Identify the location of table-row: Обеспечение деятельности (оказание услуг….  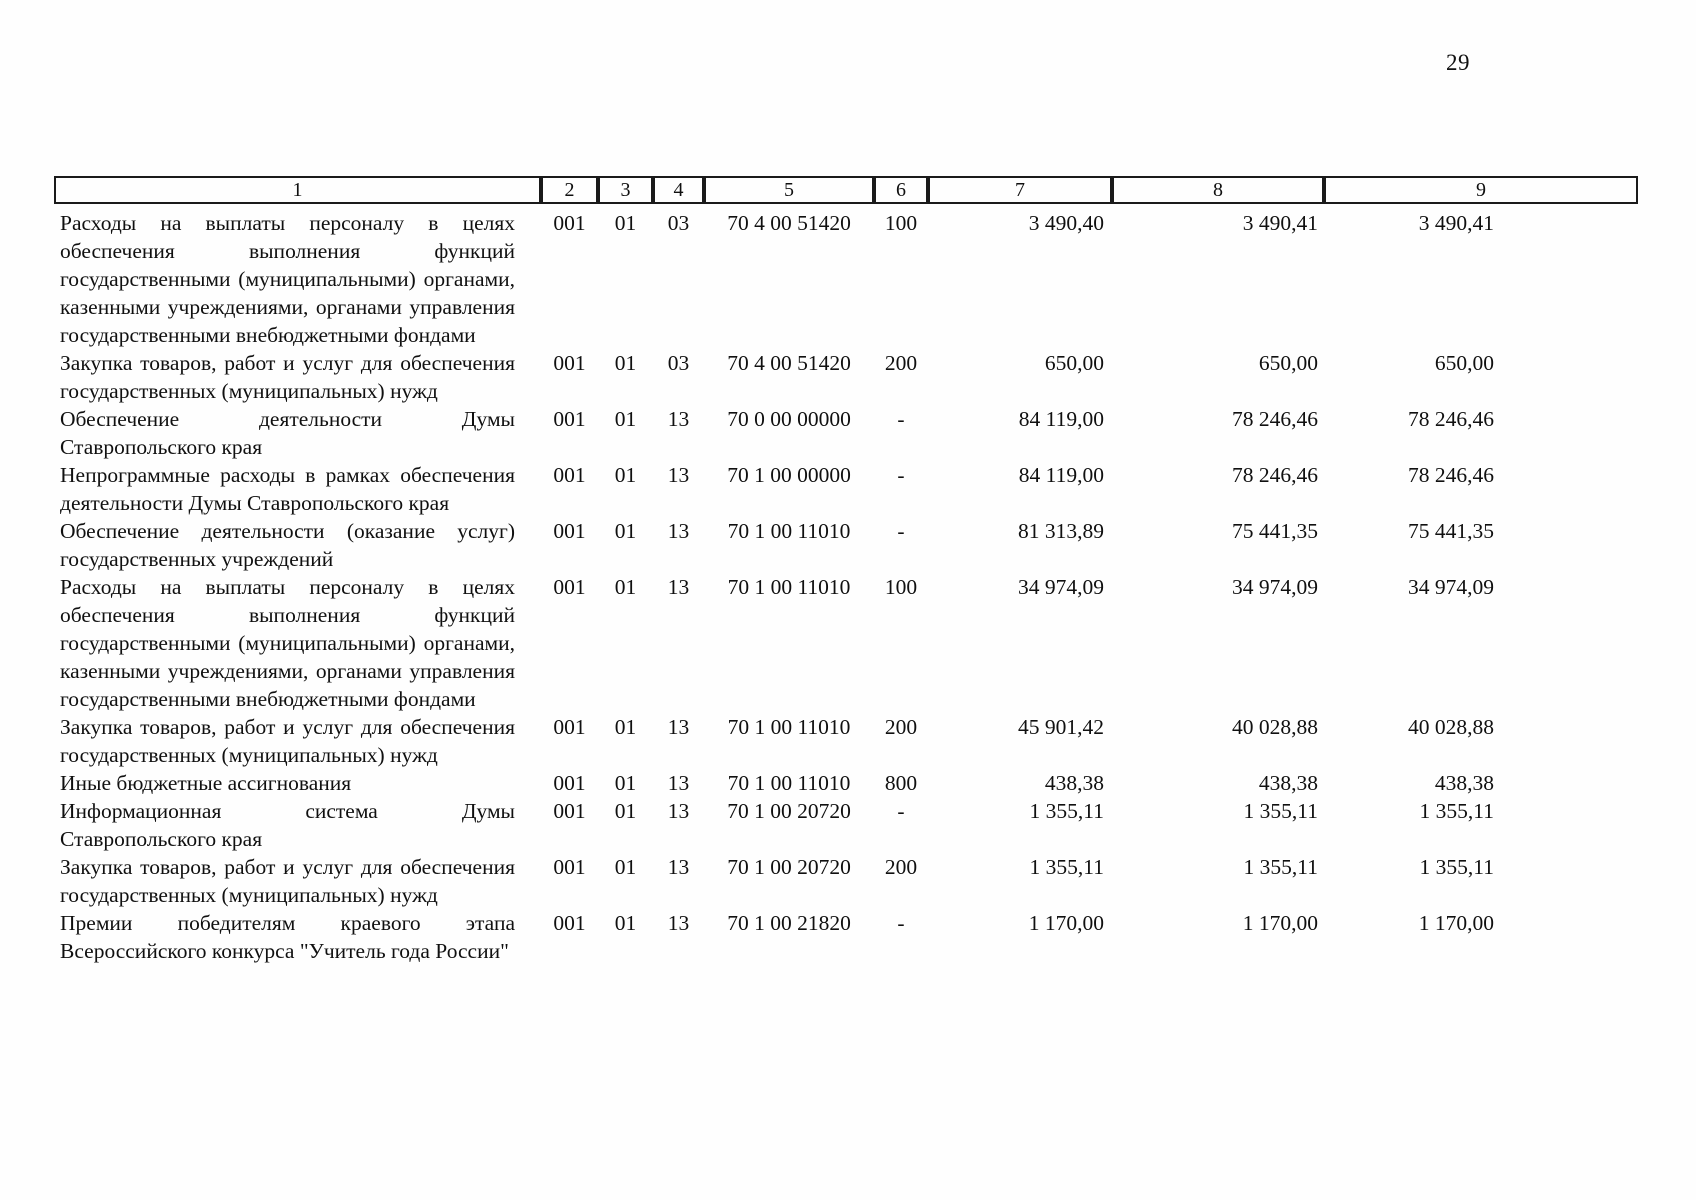
(847, 545).